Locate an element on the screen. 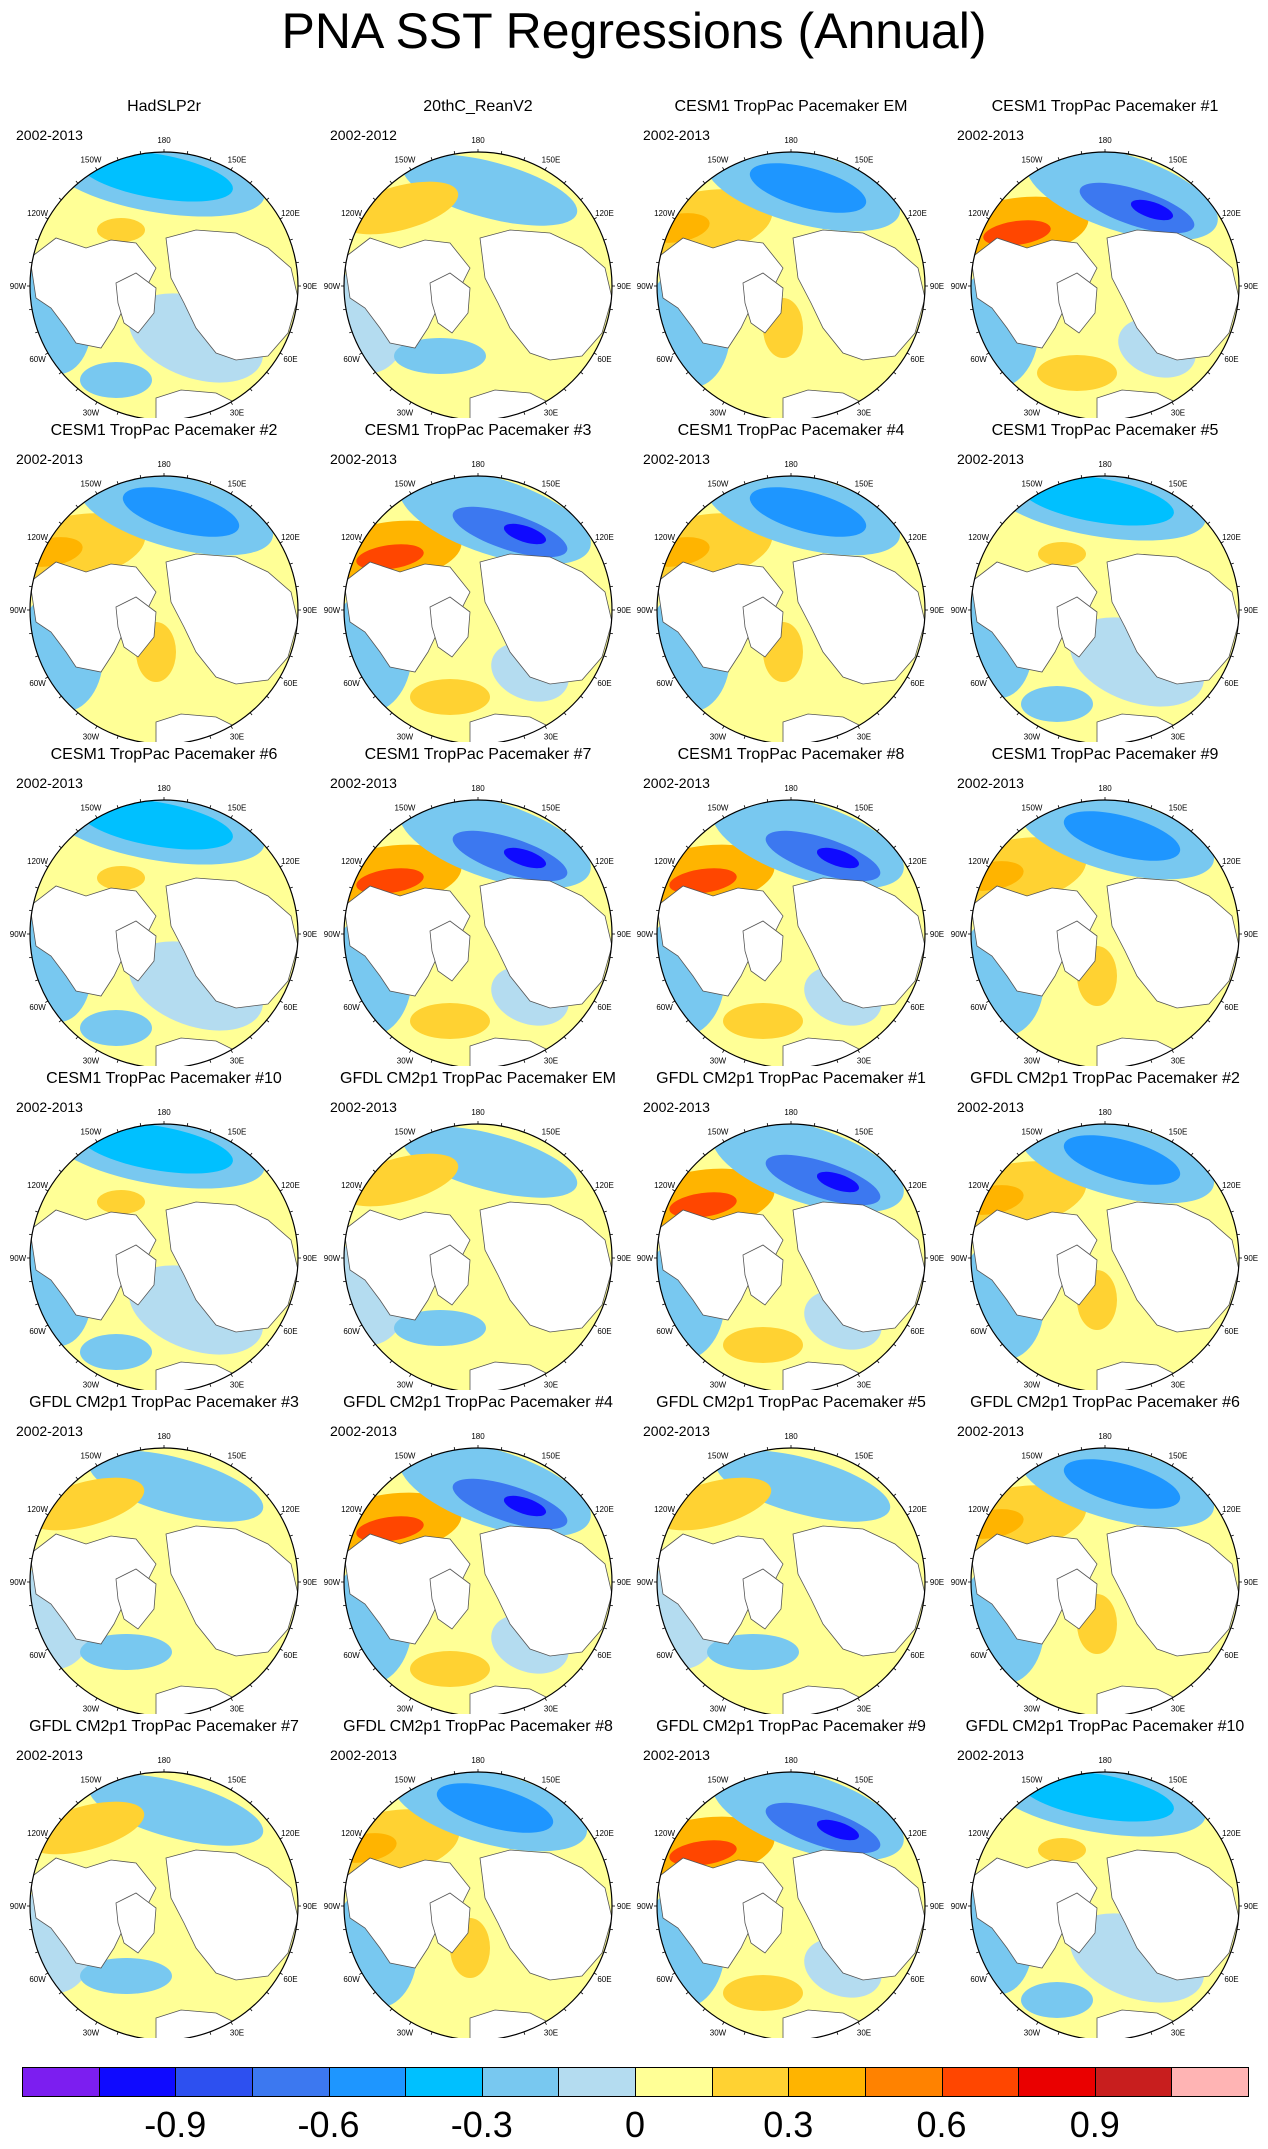 The height and width of the screenshot is (2149, 1268). colorbar-tick-label: 0.6 is located at coordinates (941, 2124).